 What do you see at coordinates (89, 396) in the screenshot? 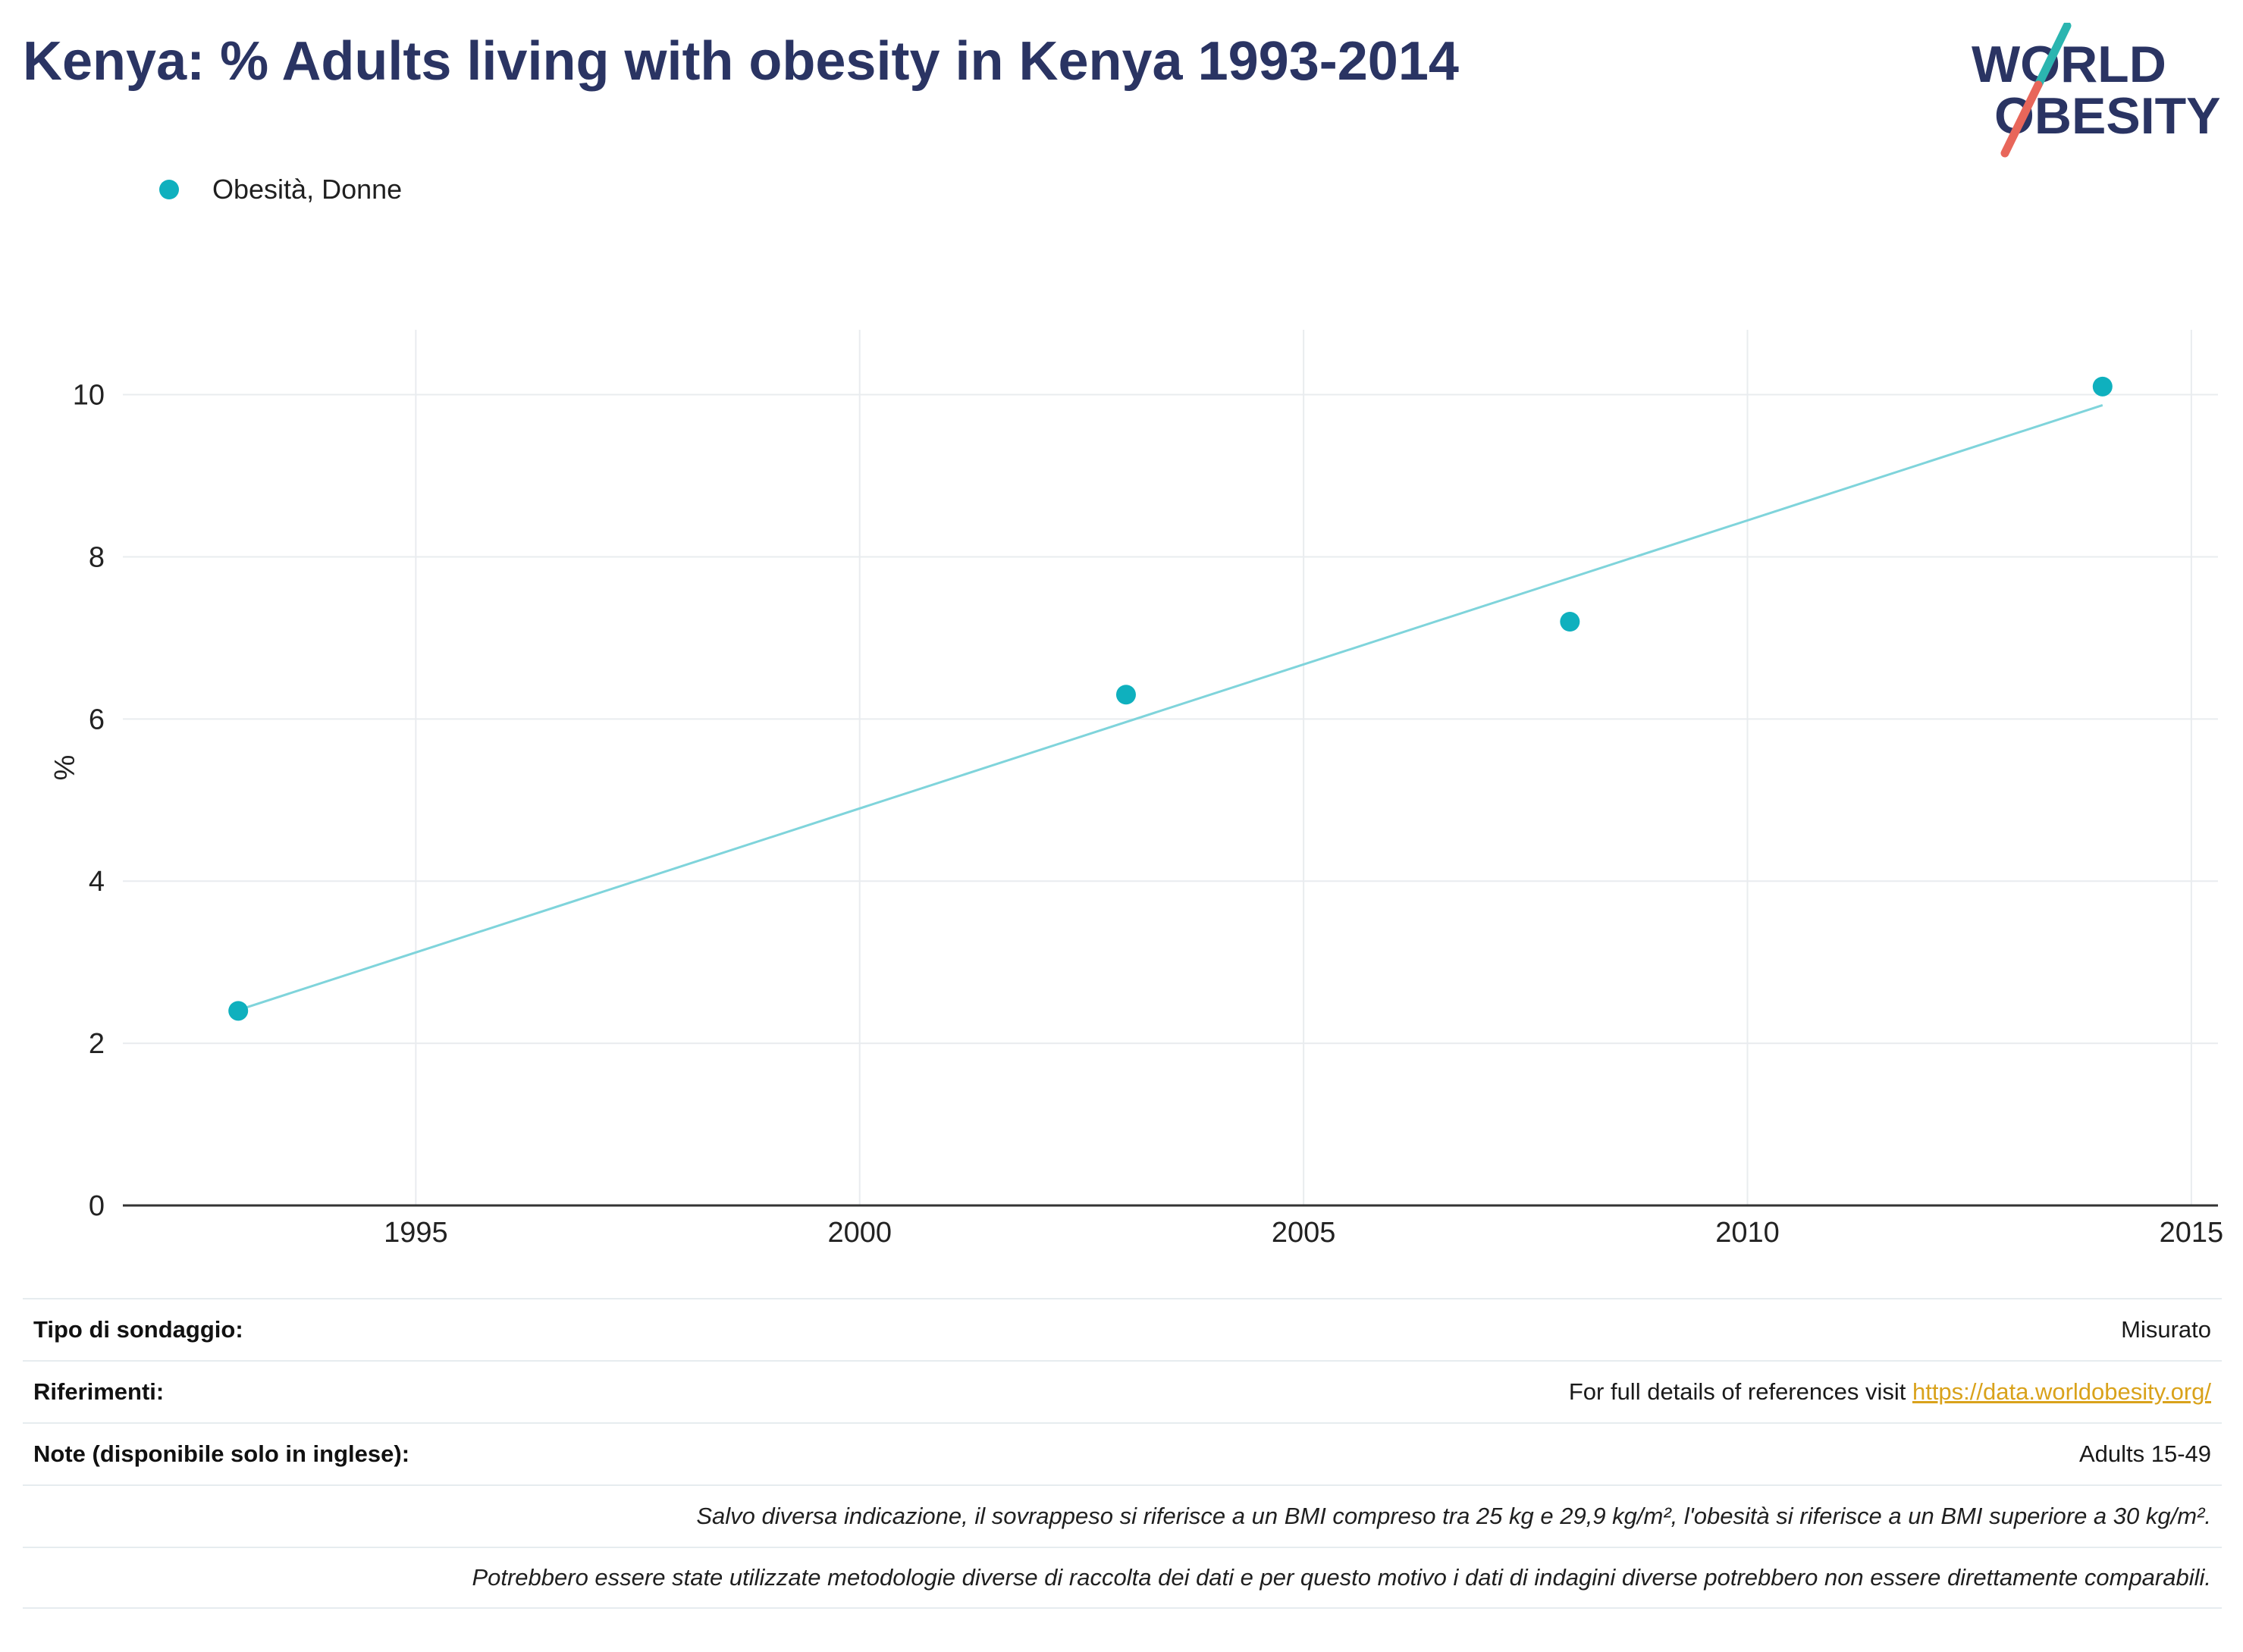
I see `y-tick-label: 10` at bounding box center [89, 396].